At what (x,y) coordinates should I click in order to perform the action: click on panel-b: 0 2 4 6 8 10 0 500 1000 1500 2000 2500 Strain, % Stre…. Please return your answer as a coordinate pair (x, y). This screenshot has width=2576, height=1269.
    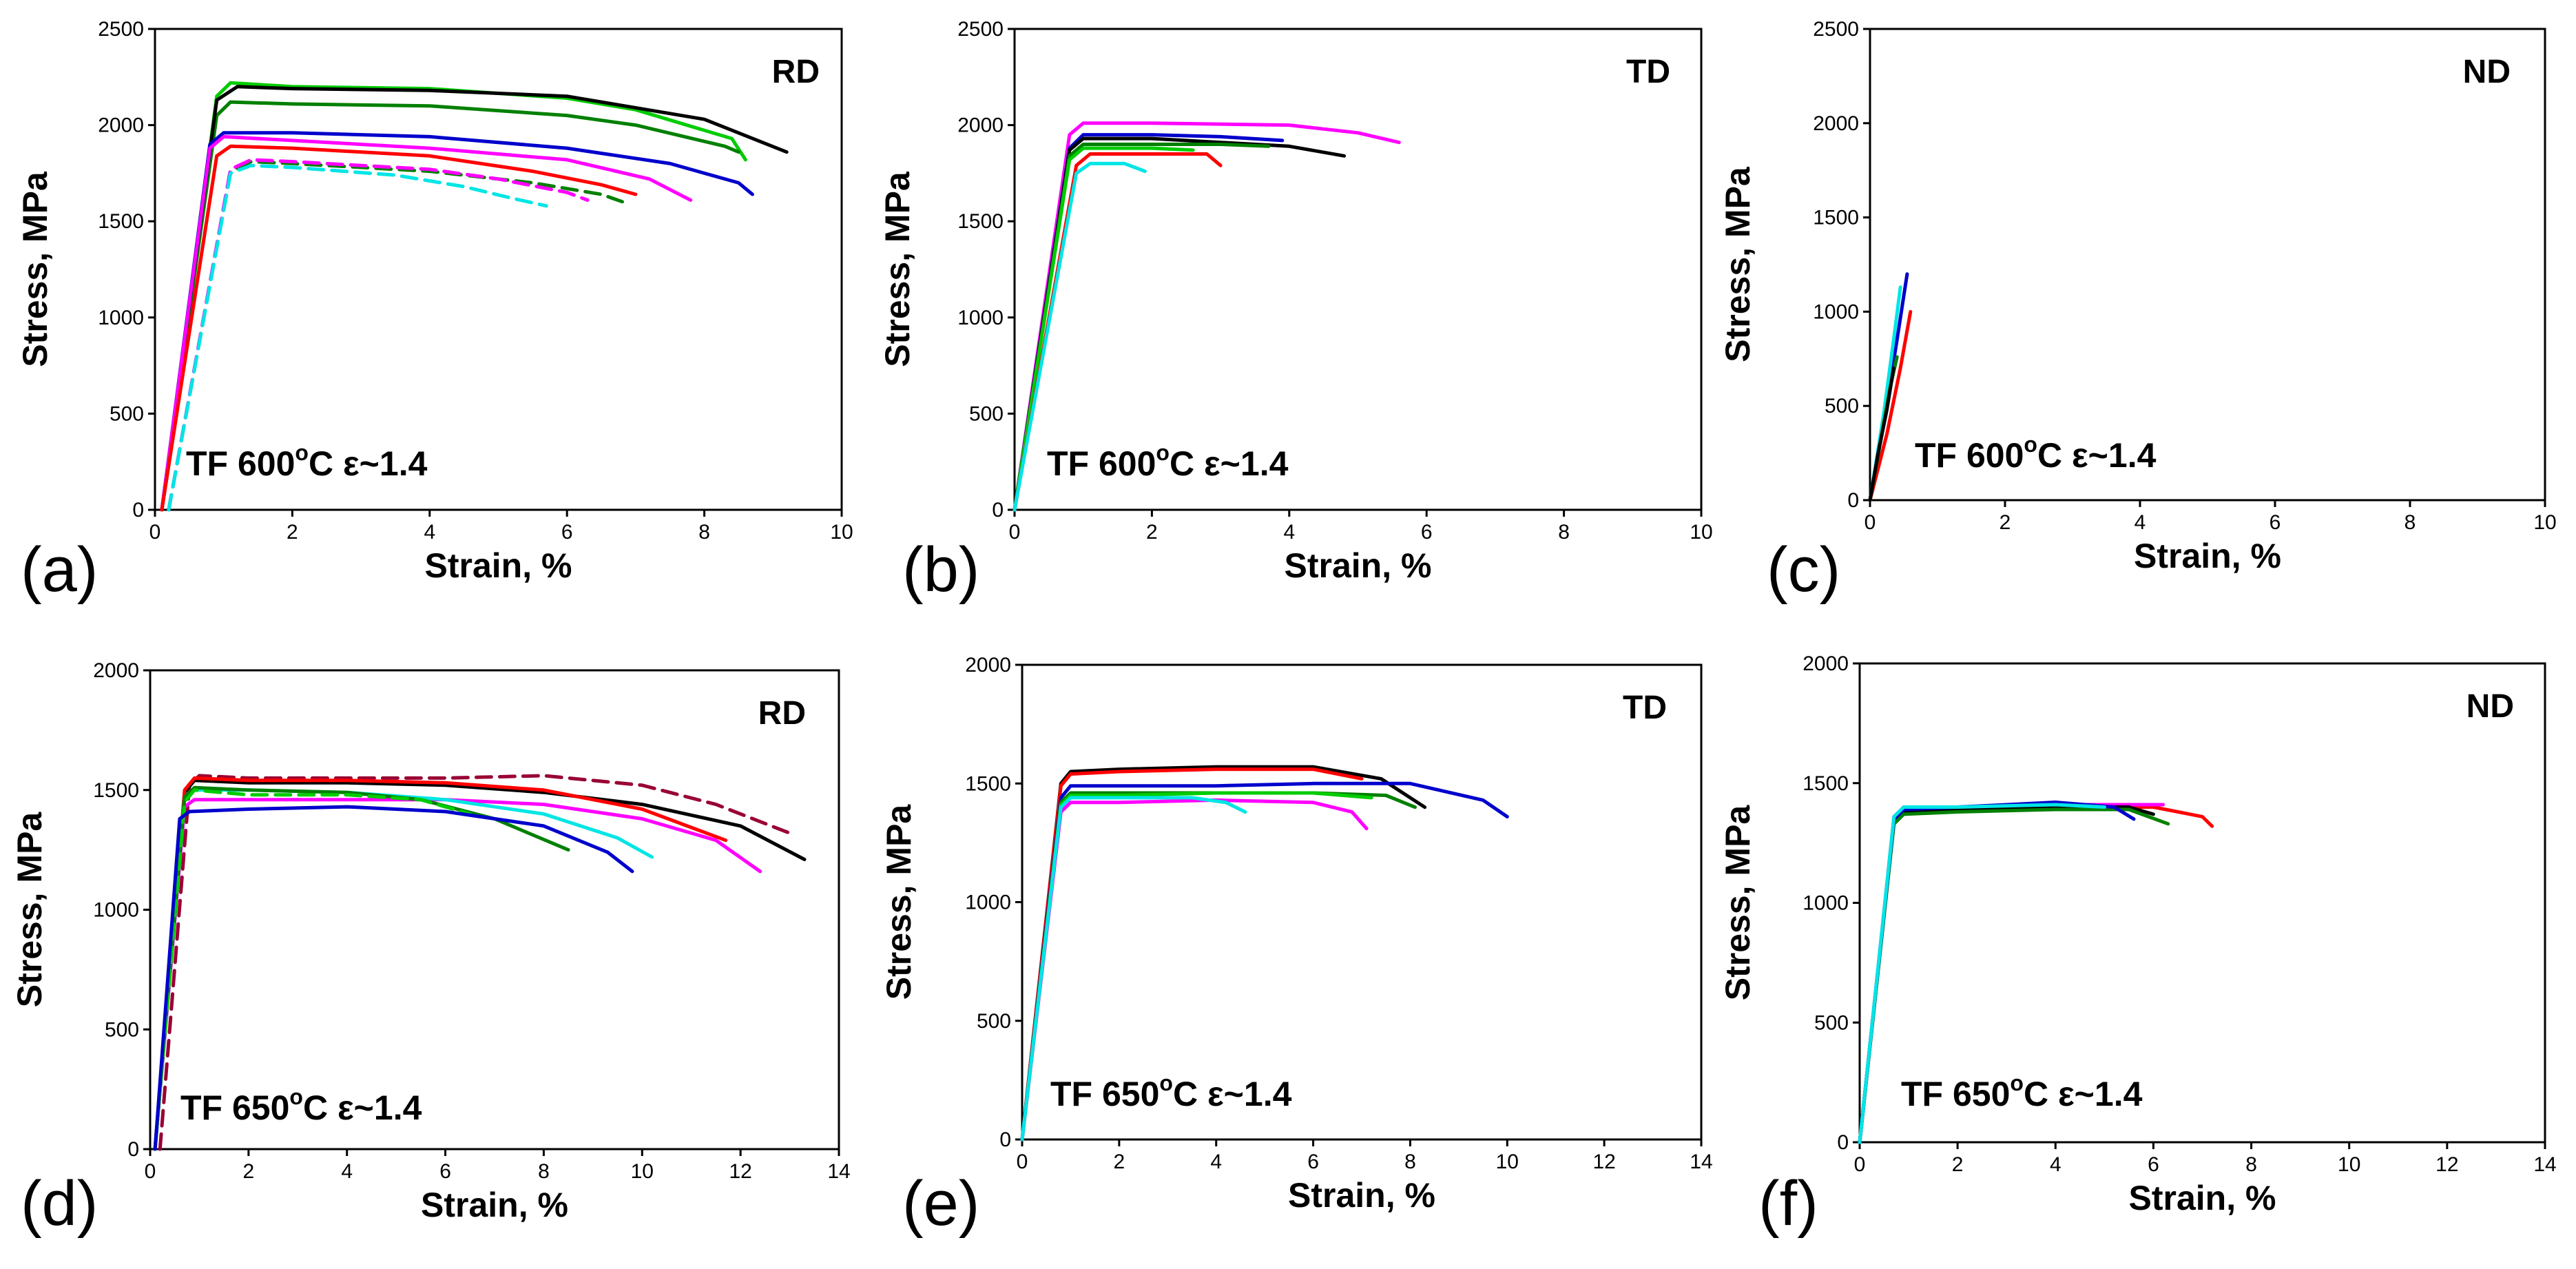
    Looking at the image, I should click on (1295, 311).